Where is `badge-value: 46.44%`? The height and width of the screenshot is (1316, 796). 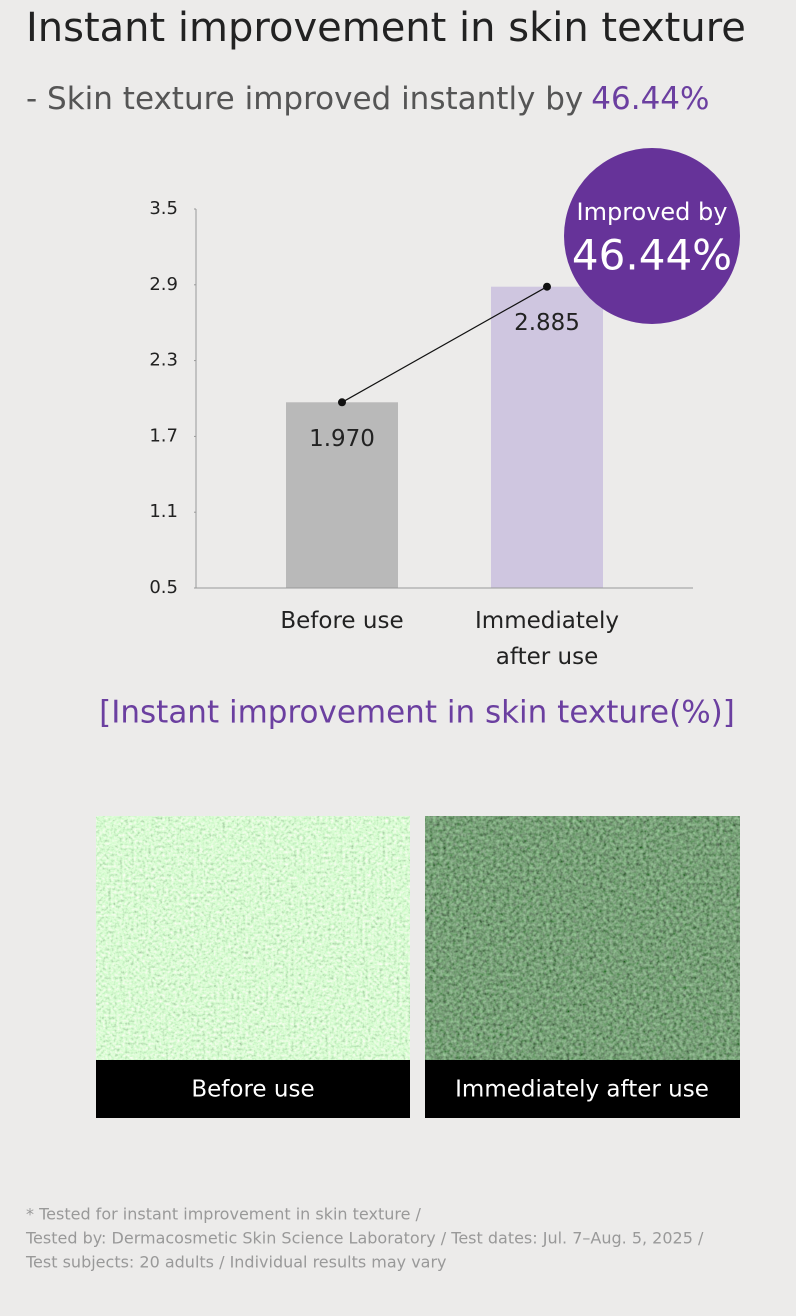 badge-value: 46.44% is located at coordinates (652, 255).